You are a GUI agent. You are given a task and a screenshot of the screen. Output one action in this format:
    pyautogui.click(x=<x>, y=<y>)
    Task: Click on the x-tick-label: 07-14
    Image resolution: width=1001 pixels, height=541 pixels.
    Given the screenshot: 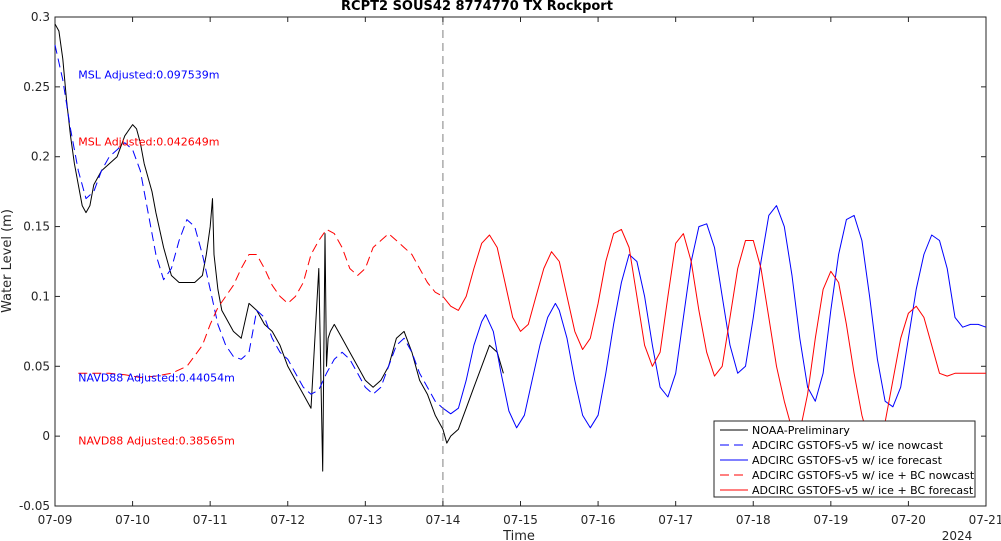 What is the action you would take?
    pyautogui.click(x=442, y=520)
    